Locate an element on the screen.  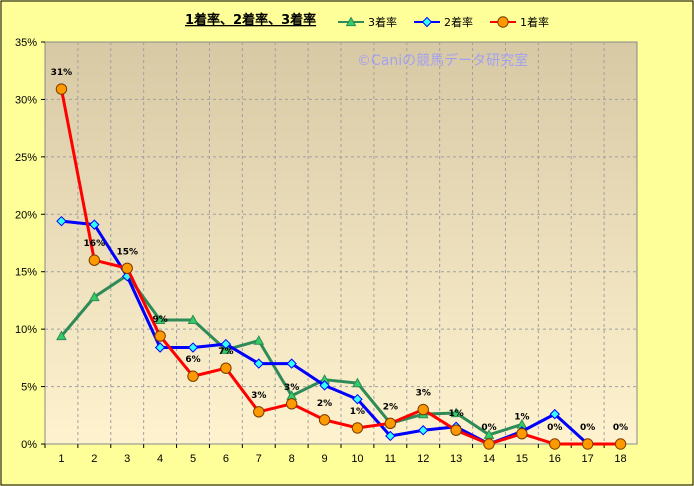
y-tick-label: 10% is located at coordinates (26, 330).